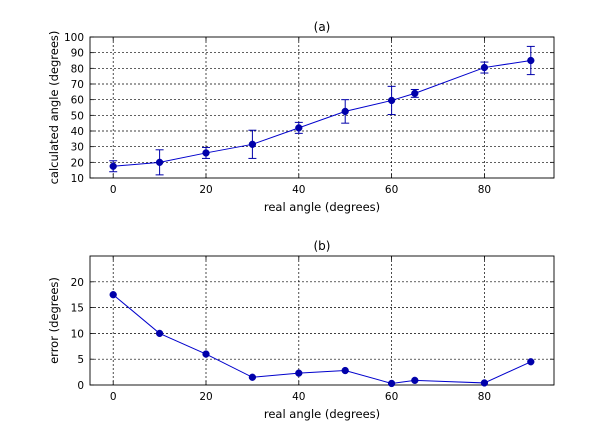 The height and width of the screenshot is (434, 606). Describe the element at coordinates (77, 132) in the screenshot. I see `y-tick-label: 40` at that location.